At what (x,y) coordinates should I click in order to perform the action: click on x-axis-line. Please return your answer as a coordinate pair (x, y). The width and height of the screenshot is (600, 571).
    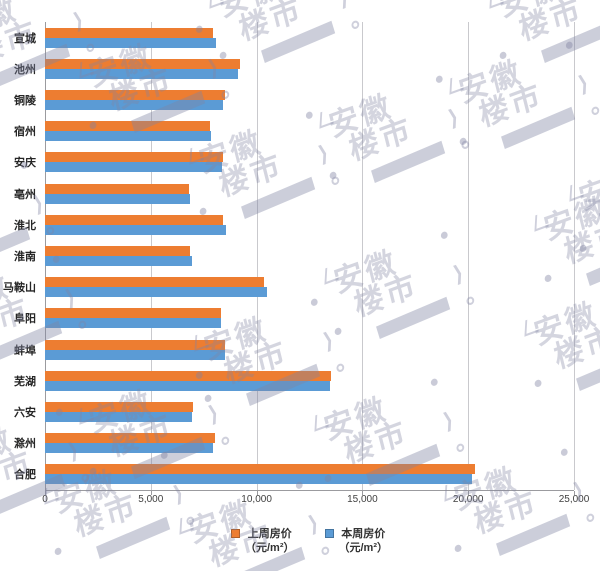
    Looking at the image, I should click on (309, 490).